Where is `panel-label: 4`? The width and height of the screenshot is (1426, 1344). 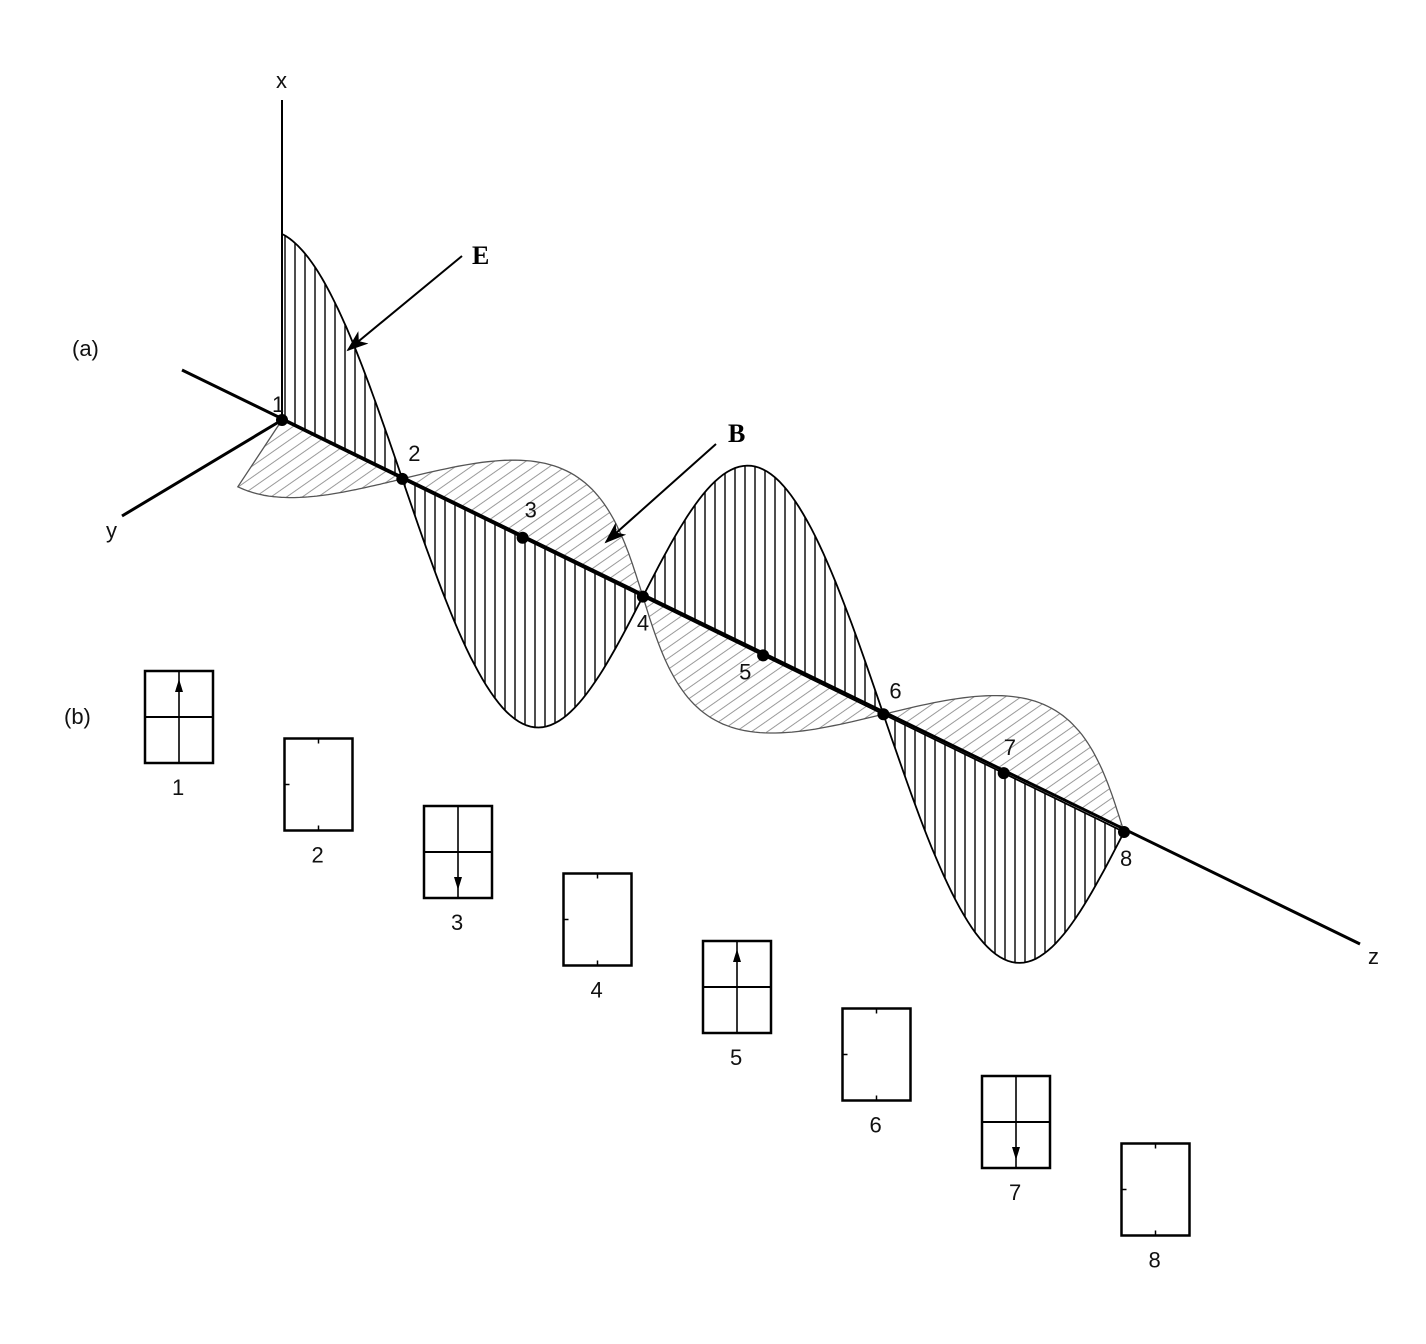 panel-label: 4 is located at coordinates (597, 990).